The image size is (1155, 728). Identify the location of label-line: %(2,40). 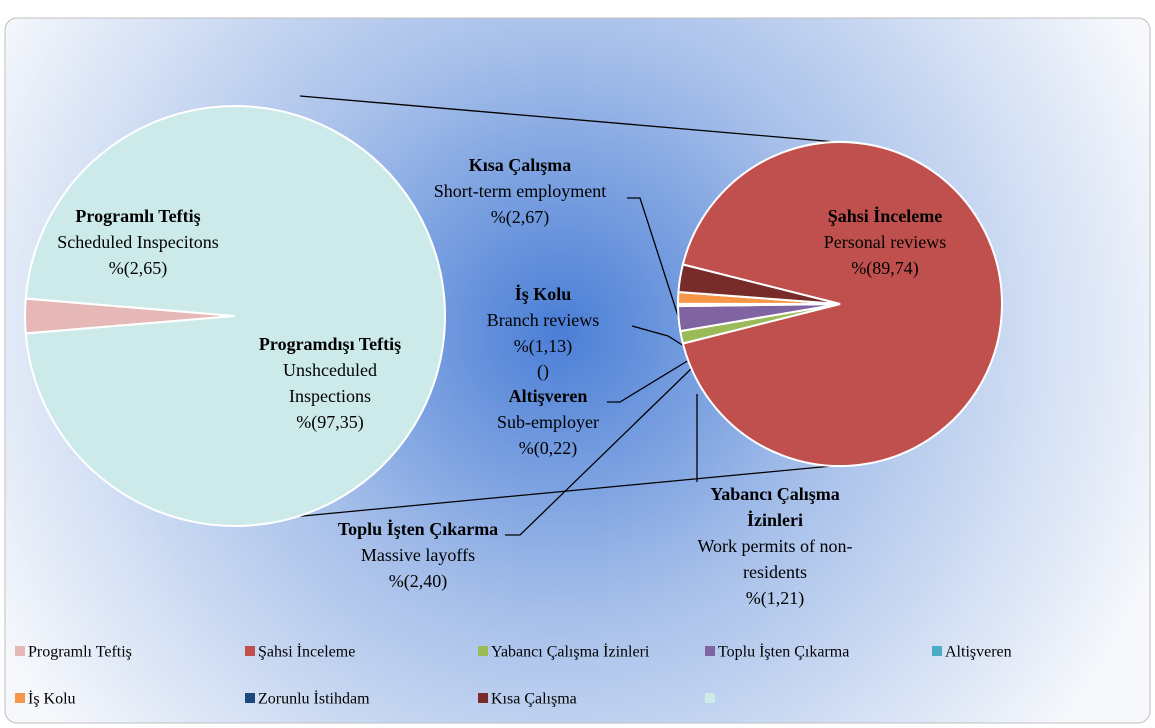
(418, 581).